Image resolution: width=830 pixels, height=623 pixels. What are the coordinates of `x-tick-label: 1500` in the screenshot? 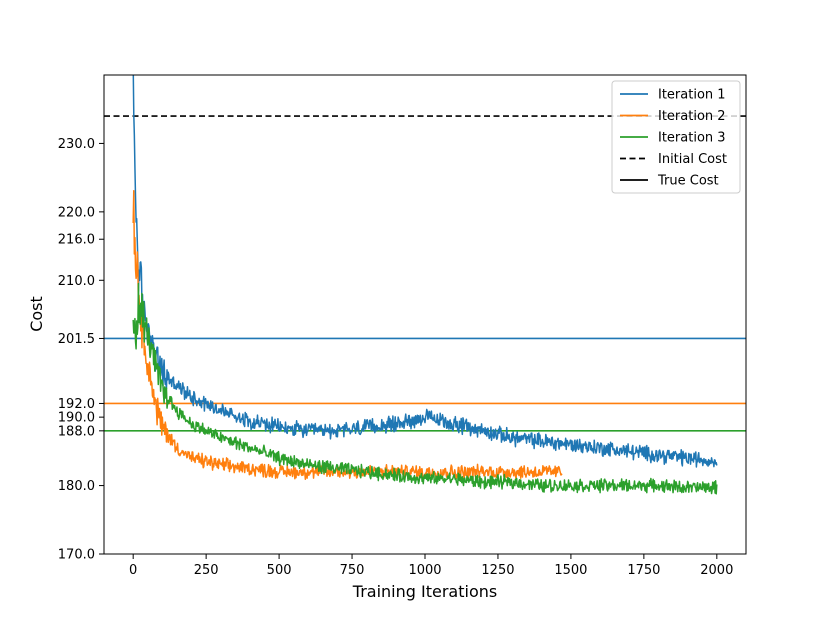 It's located at (570, 570).